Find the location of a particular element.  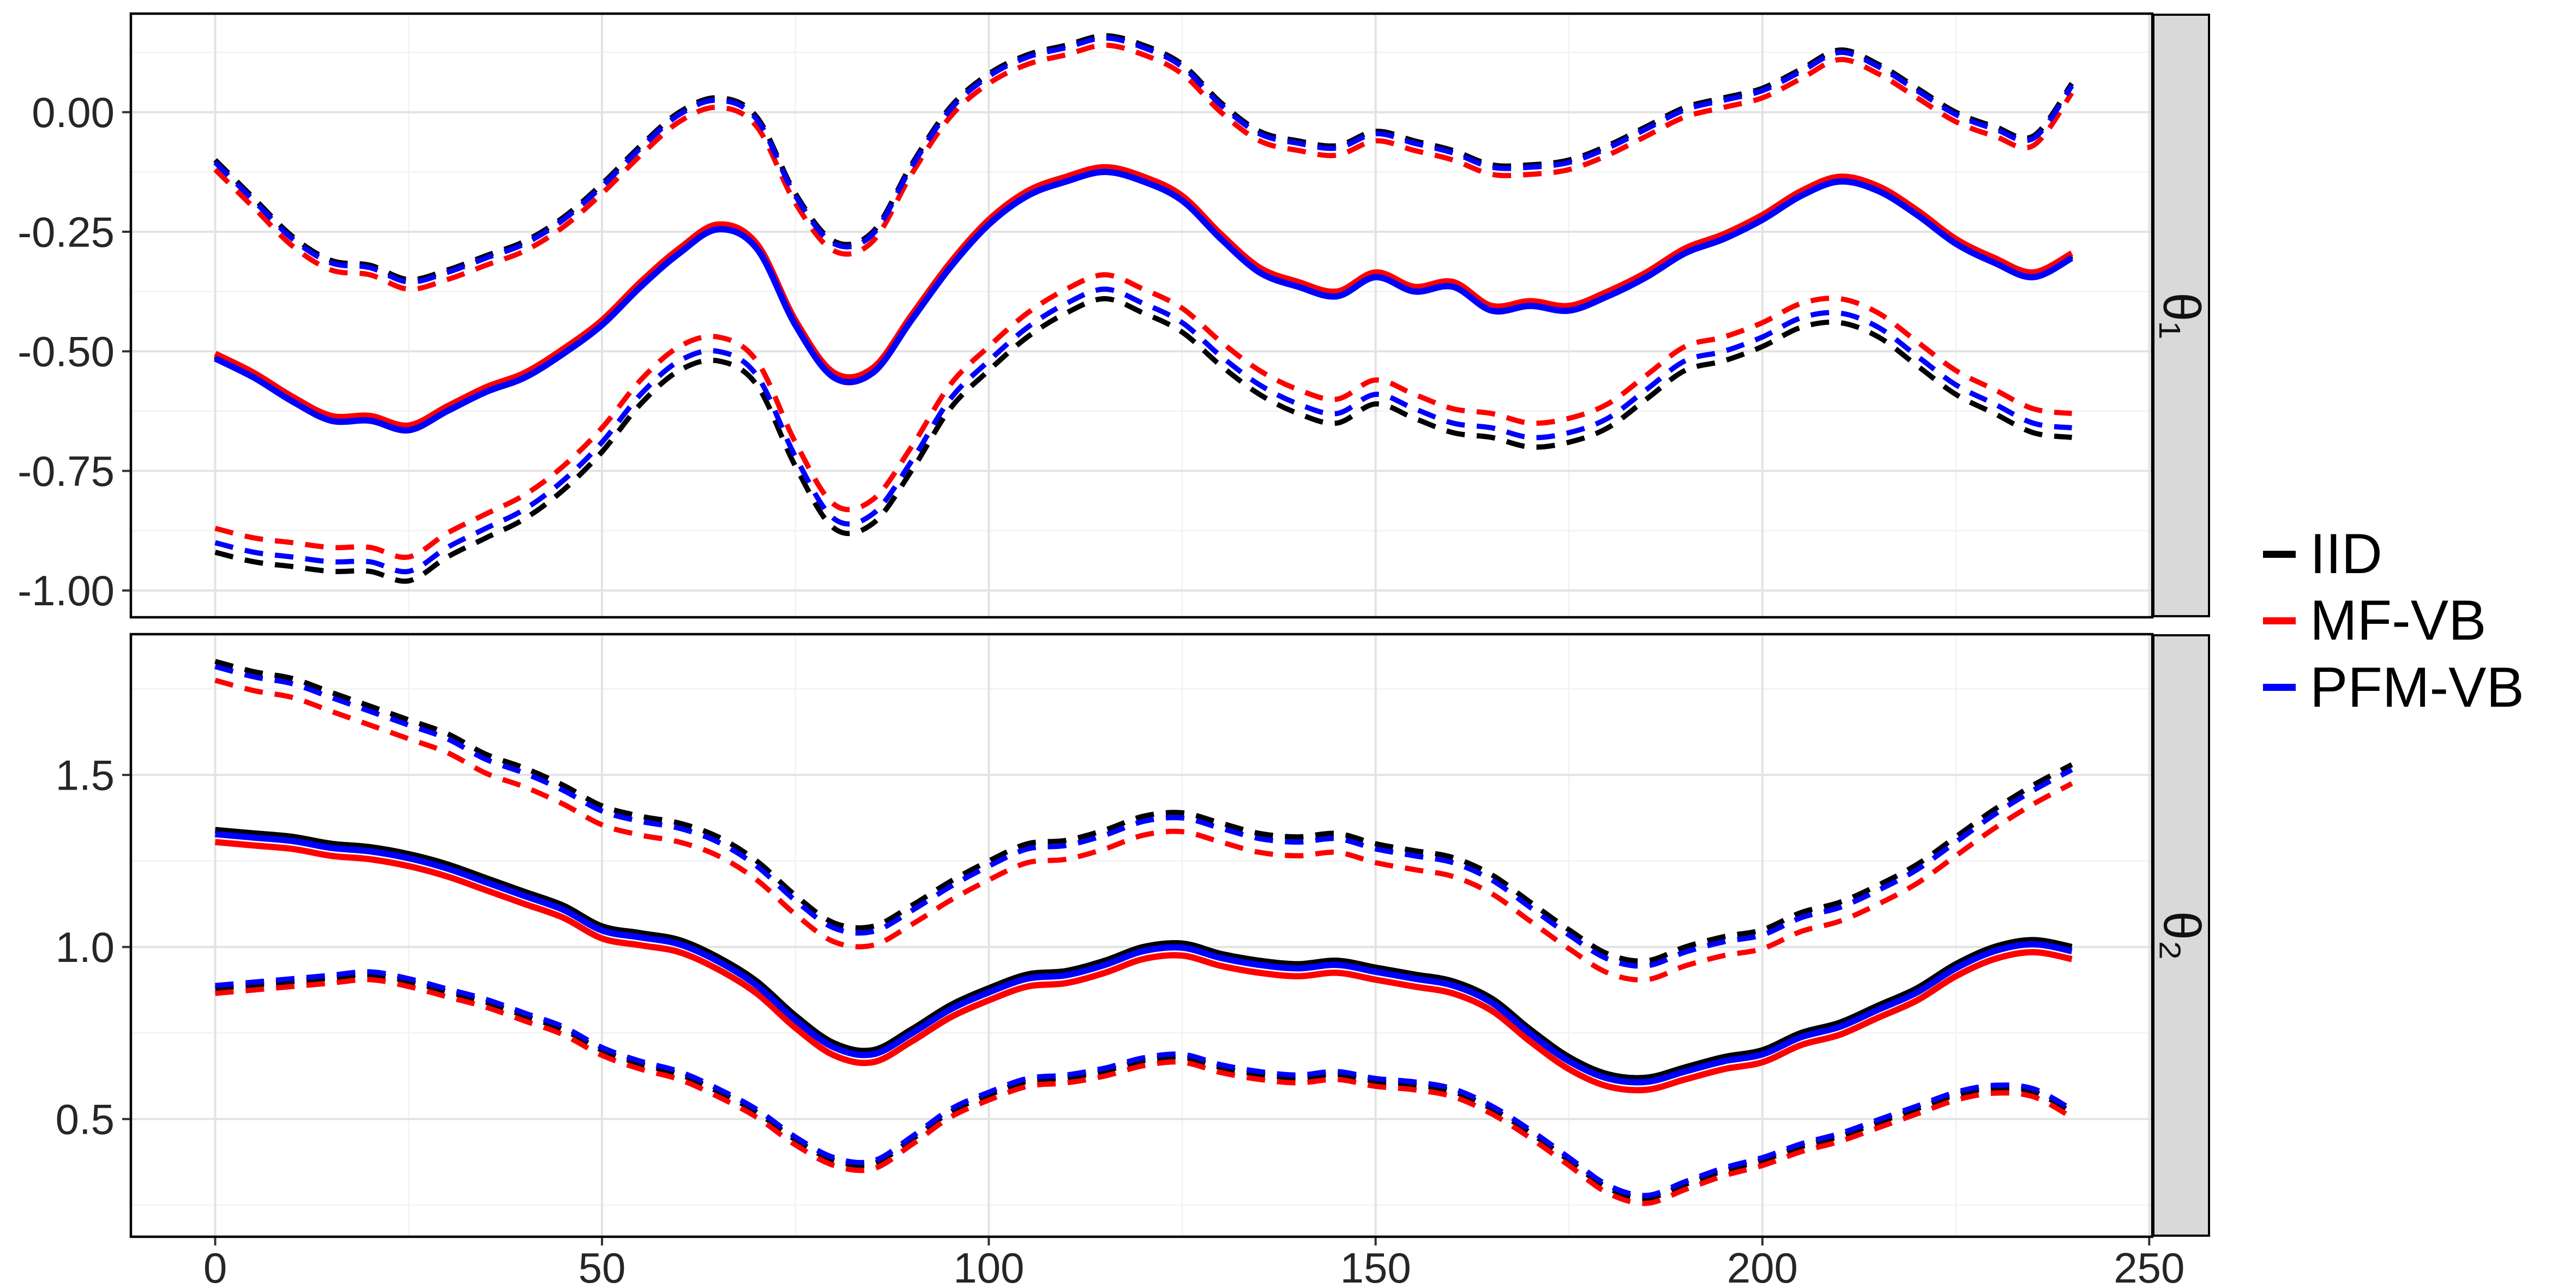

y-tick-label: -0.50 is located at coordinates (66, 352).